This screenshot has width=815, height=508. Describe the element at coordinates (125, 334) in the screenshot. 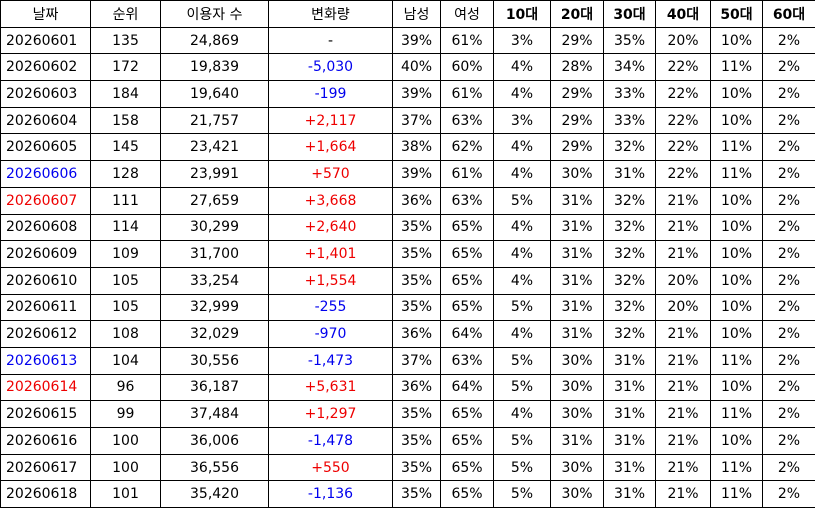

I see `table-cell: 108` at that location.